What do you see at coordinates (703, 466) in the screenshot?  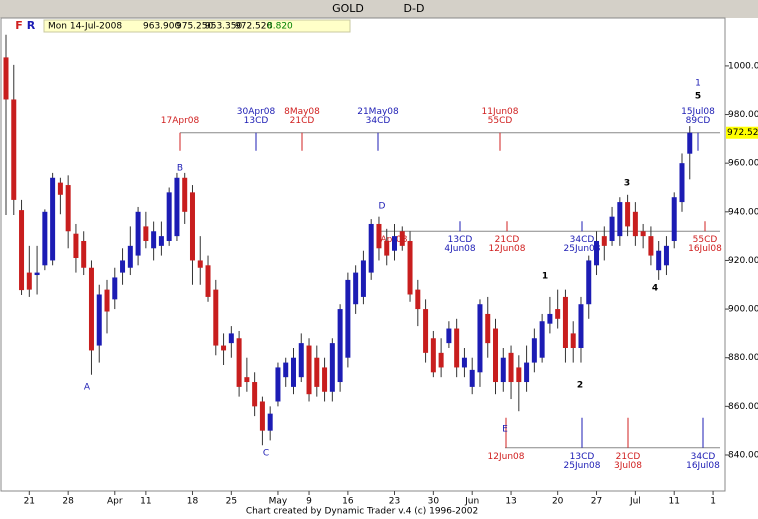 I see `projection-label: 16Jul08` at bounding box center [703, 466].